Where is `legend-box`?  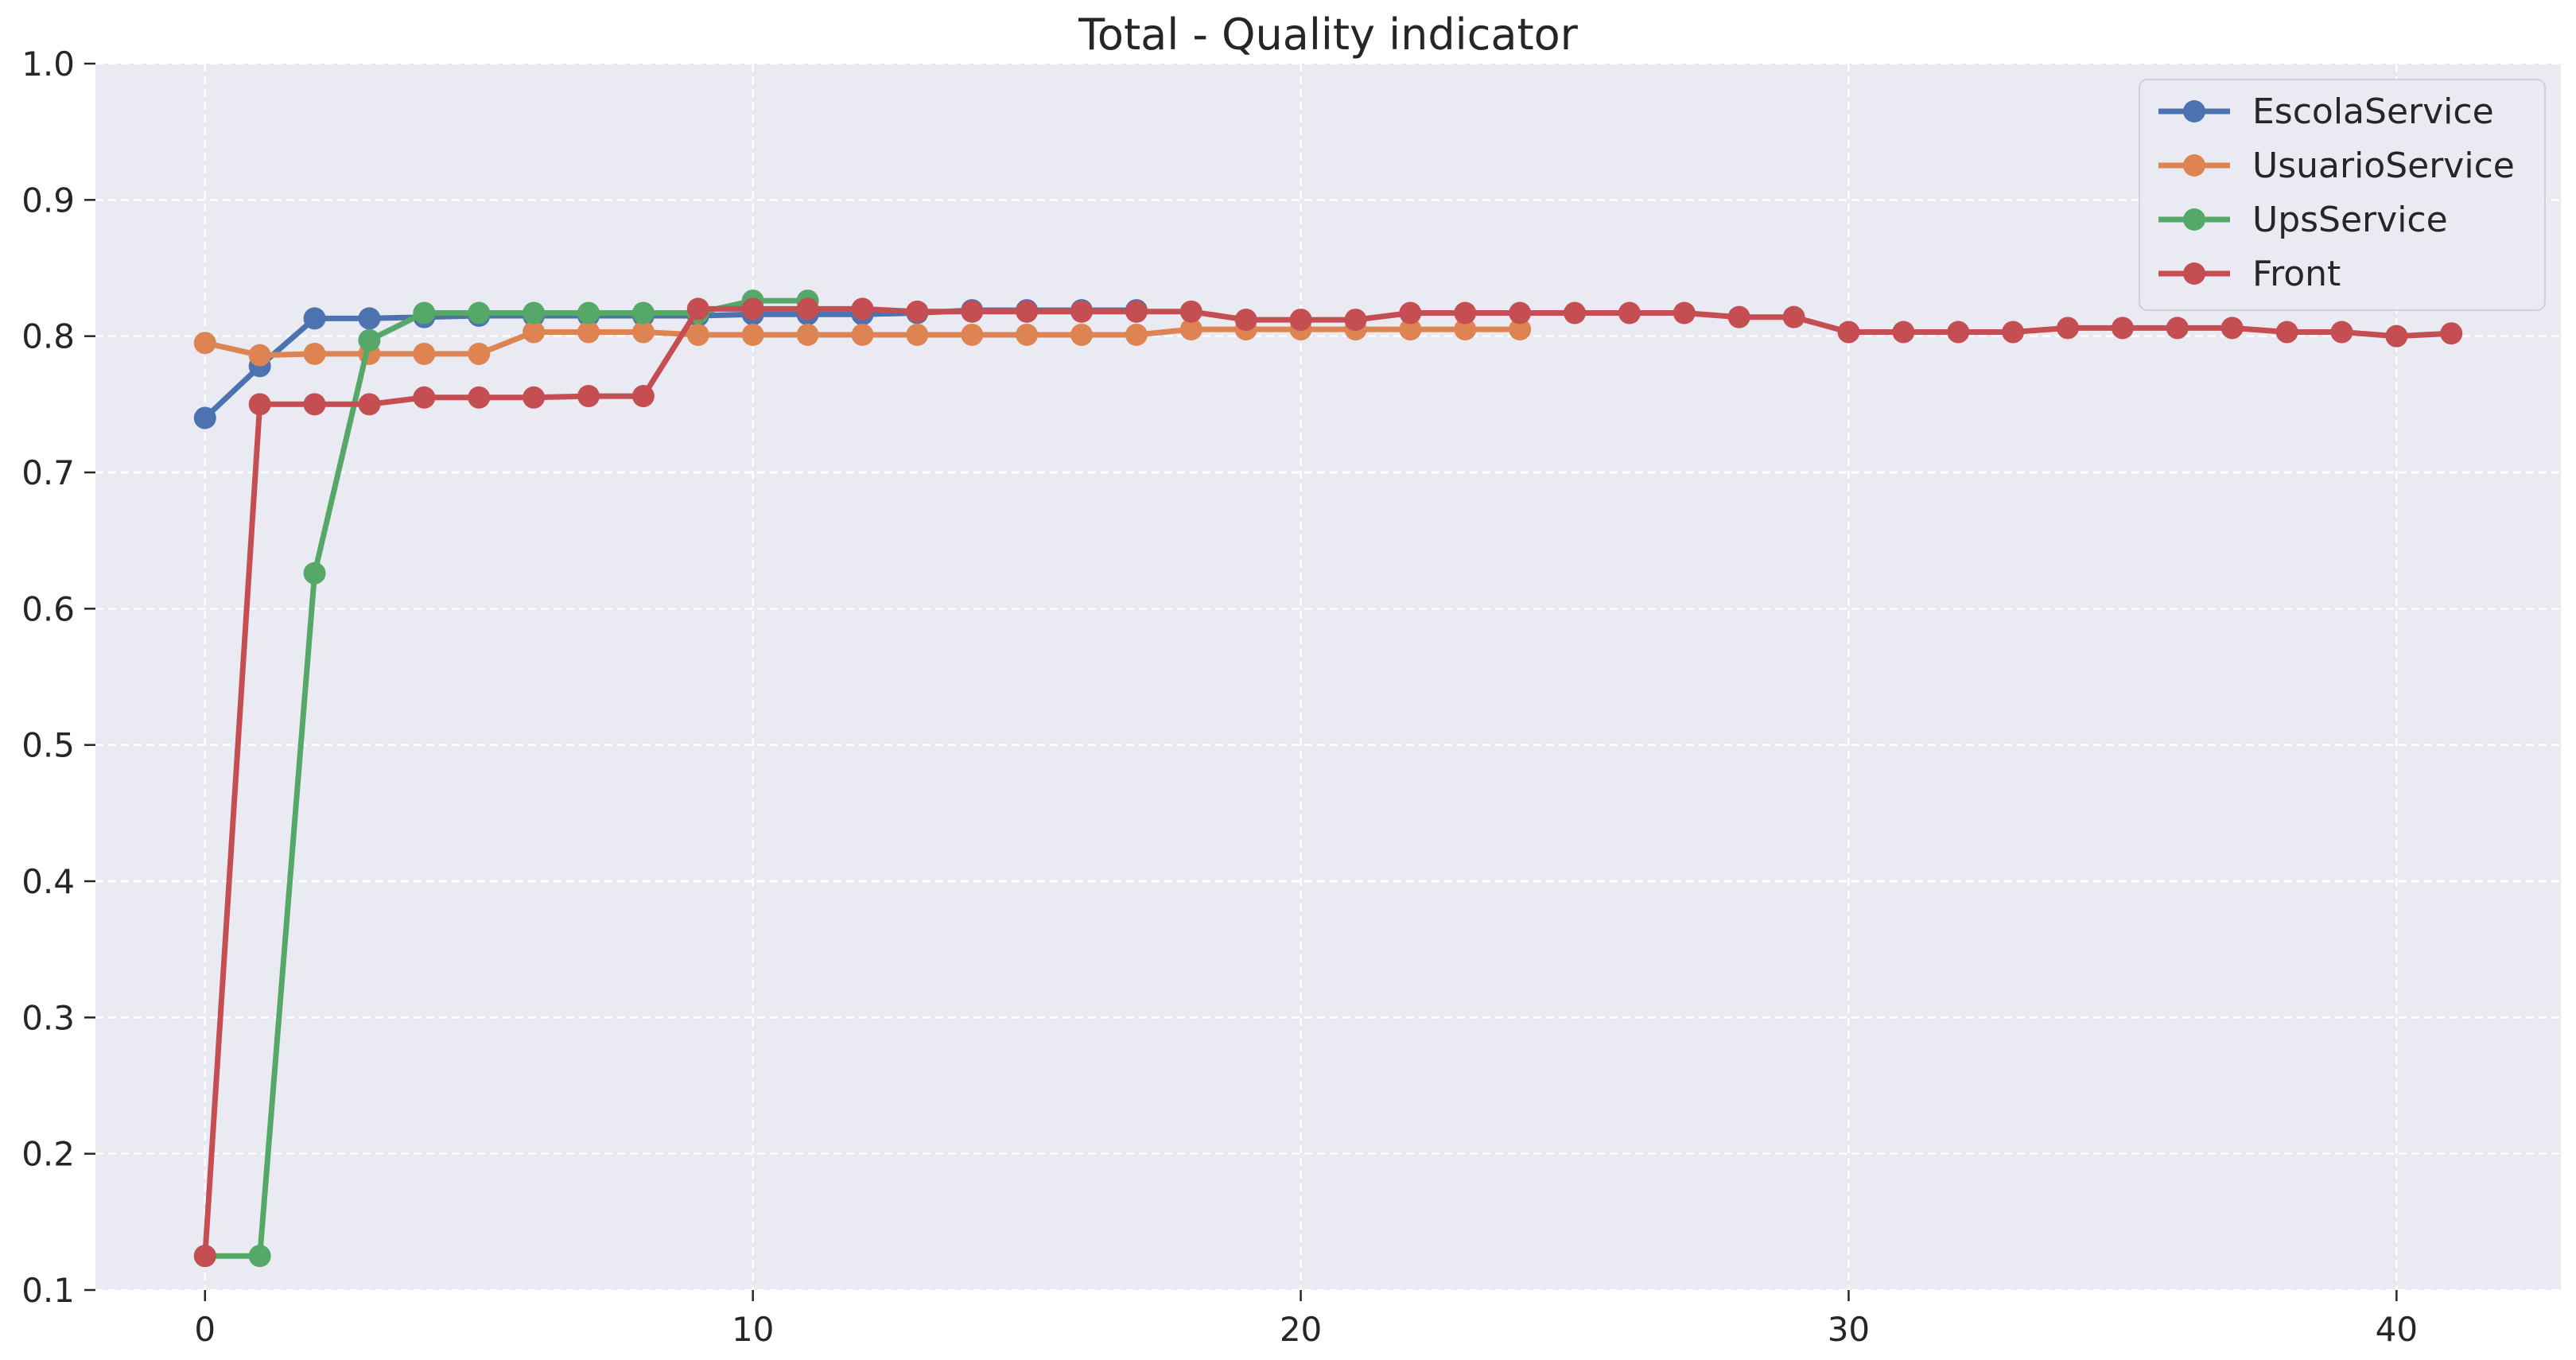 legend-box is located at coordinates (2342, 195).